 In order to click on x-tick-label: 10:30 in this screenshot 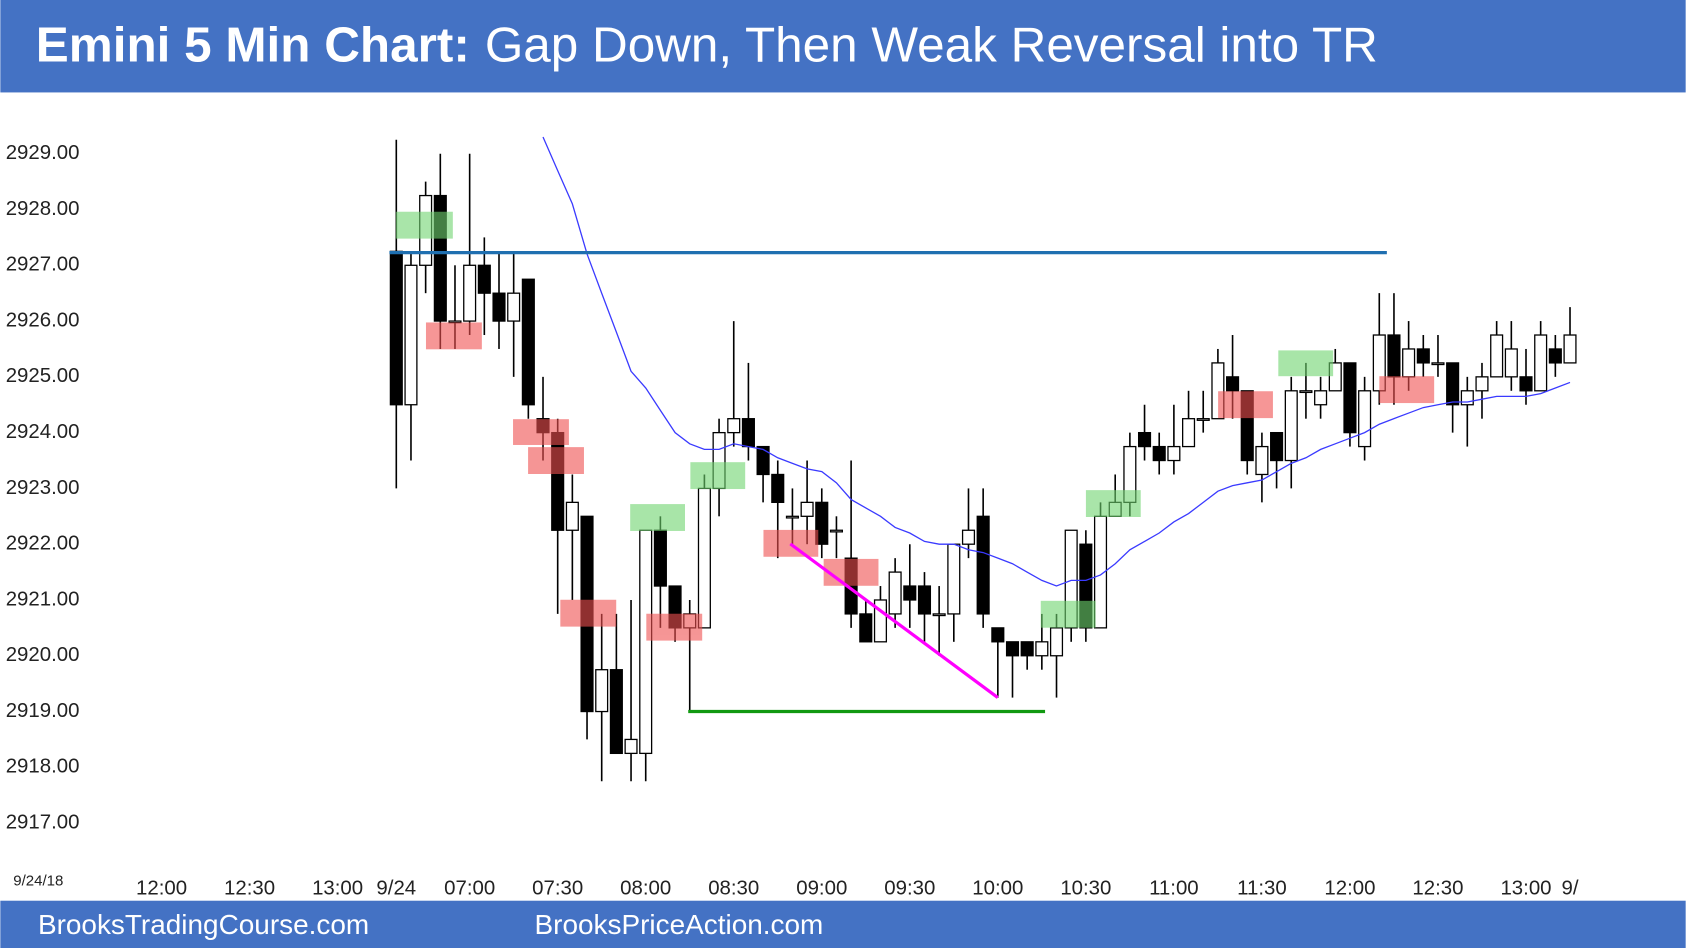, I will do `click(1085, 888)`.